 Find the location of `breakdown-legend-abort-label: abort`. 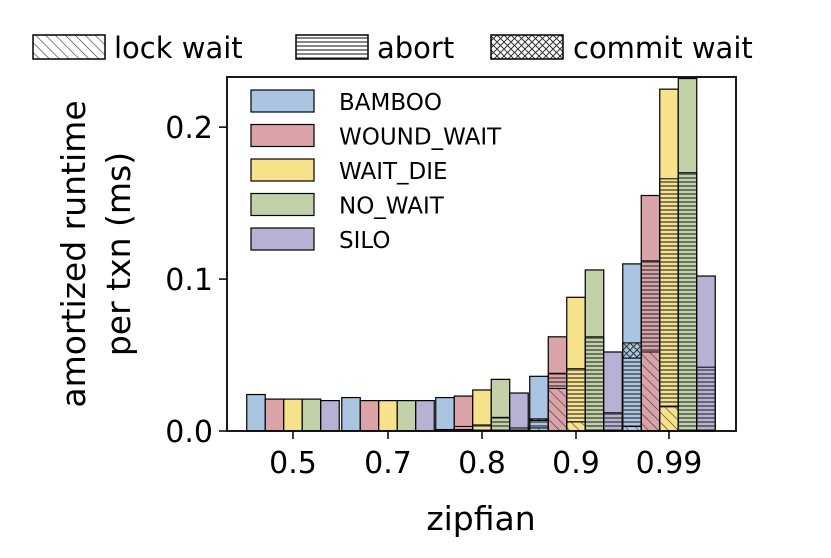

breakdown-legend-abort-label: abort is located at coordinates (415, 48).